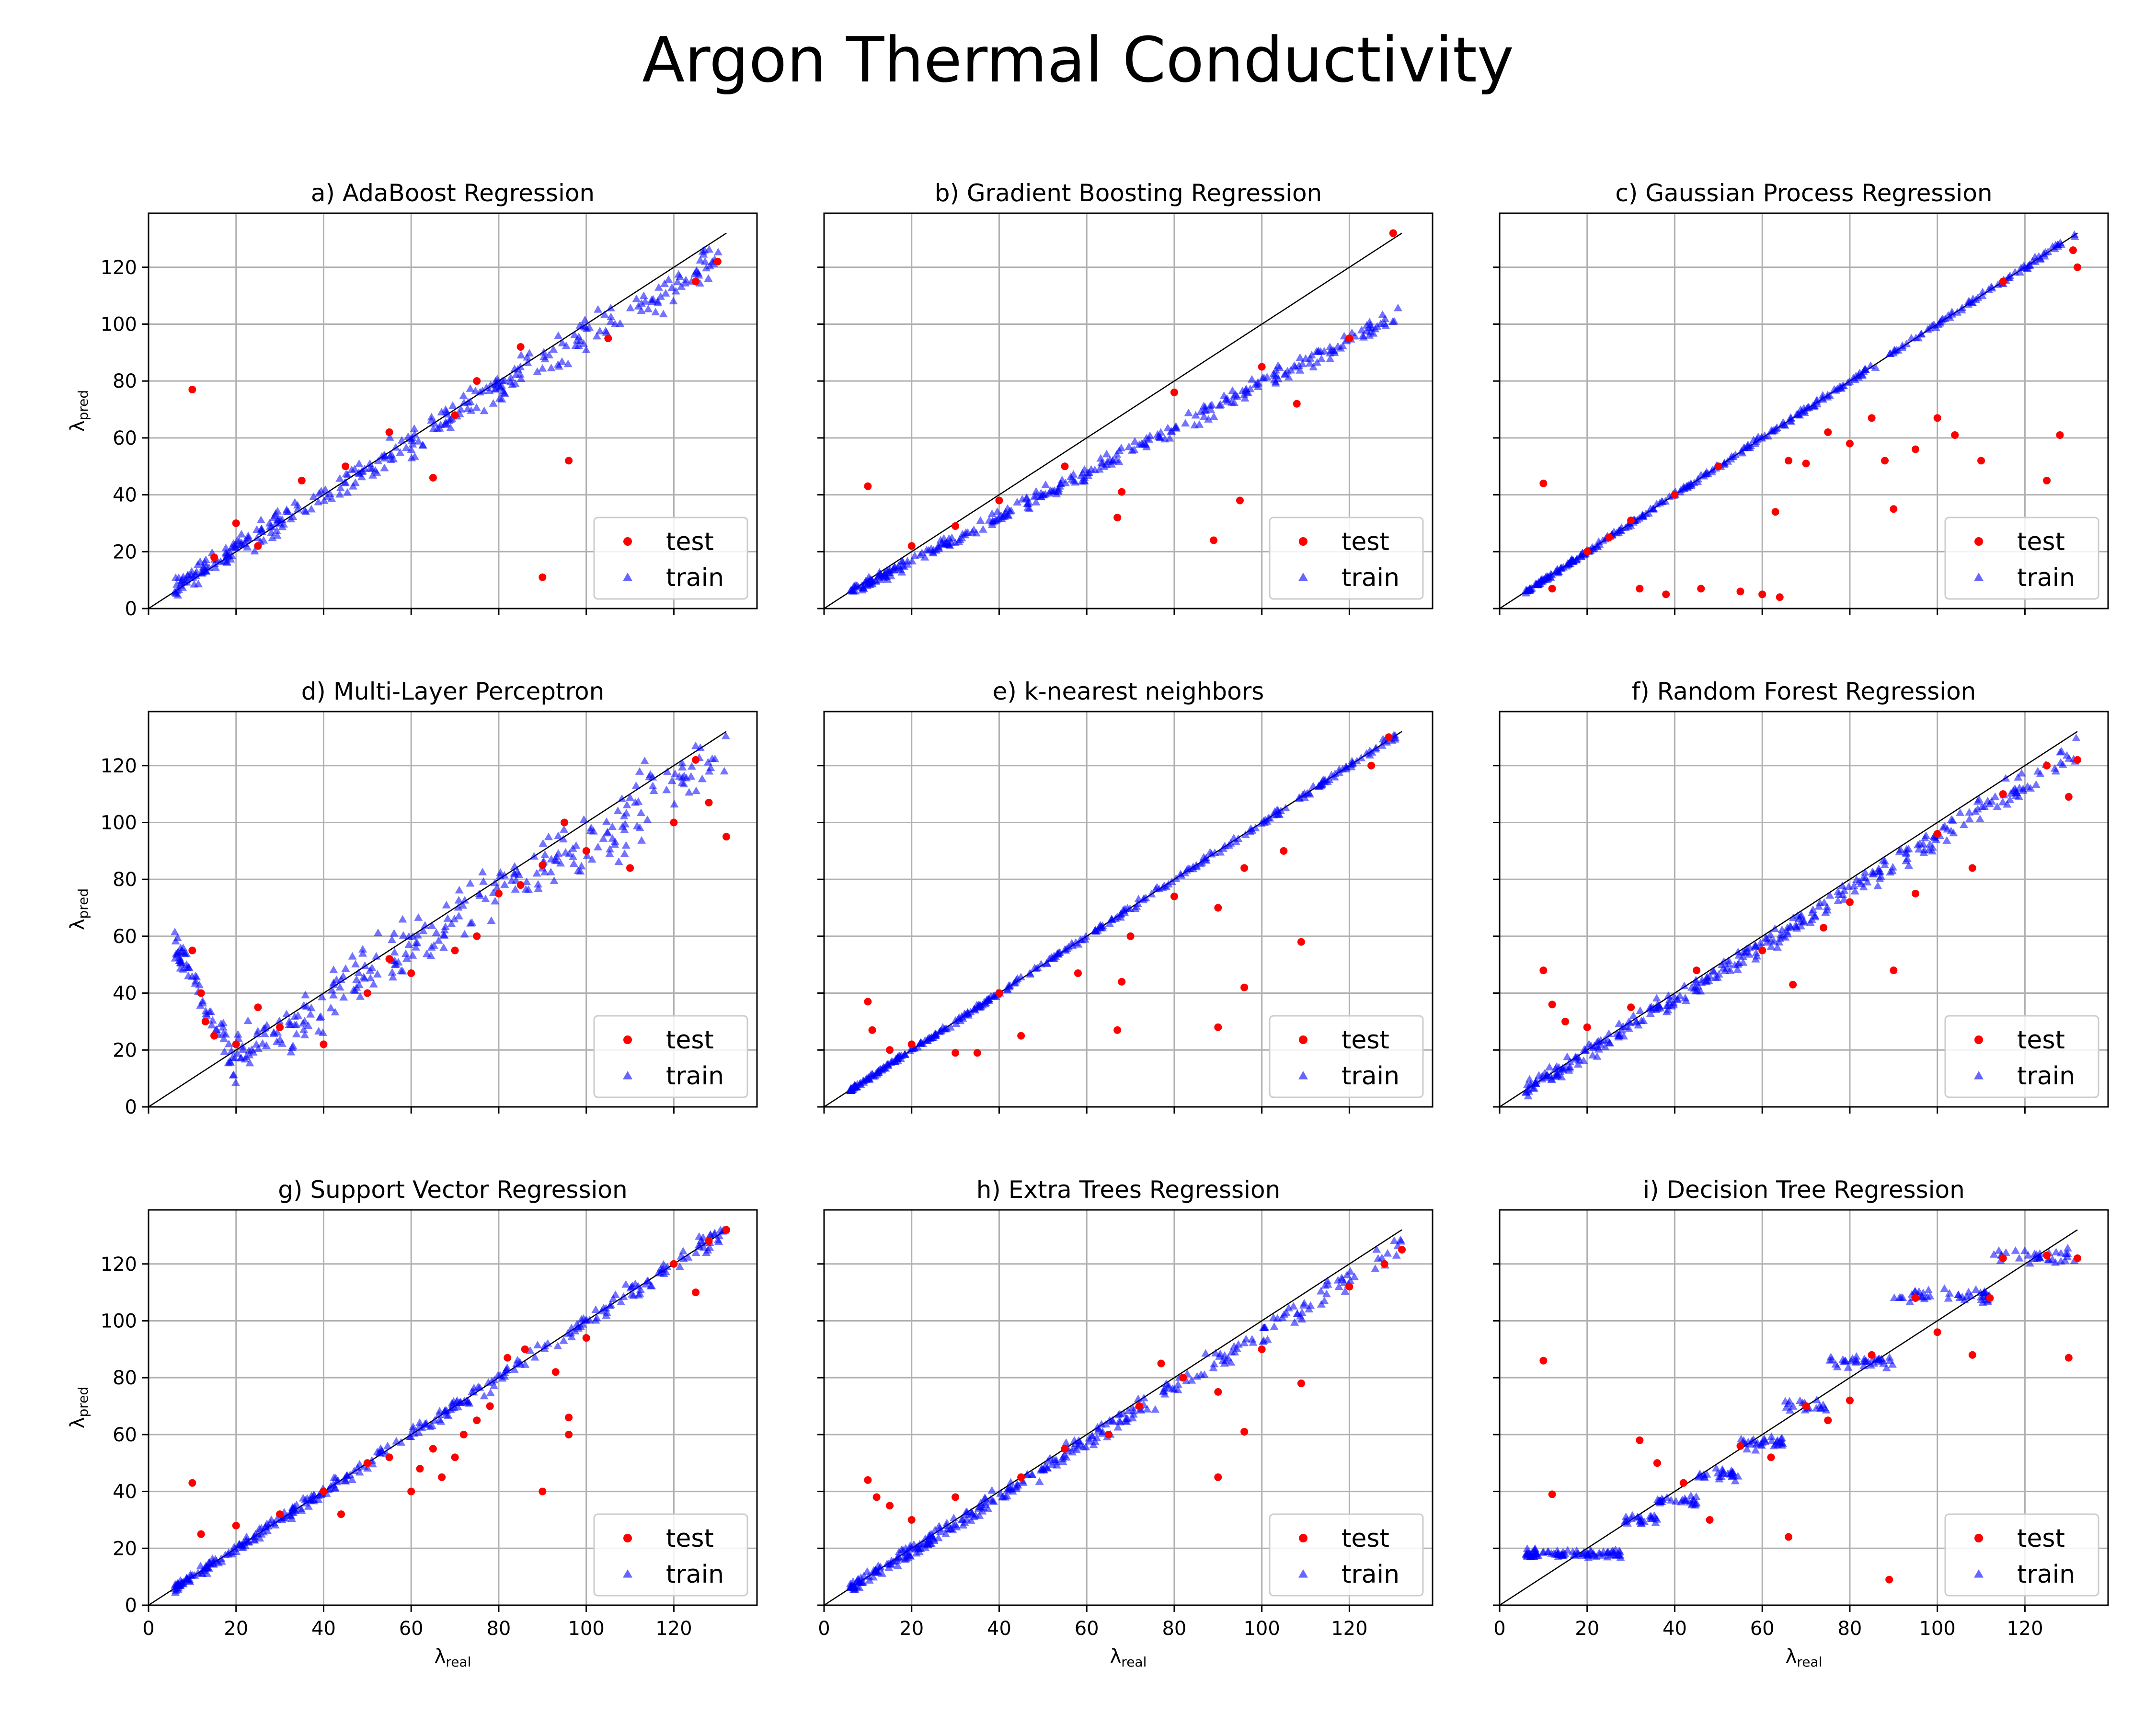 This screenshot has width=2156, height=1725. Describe the element at coordinates (1801, 917) in the screenshot. I see `train-series` at that location.